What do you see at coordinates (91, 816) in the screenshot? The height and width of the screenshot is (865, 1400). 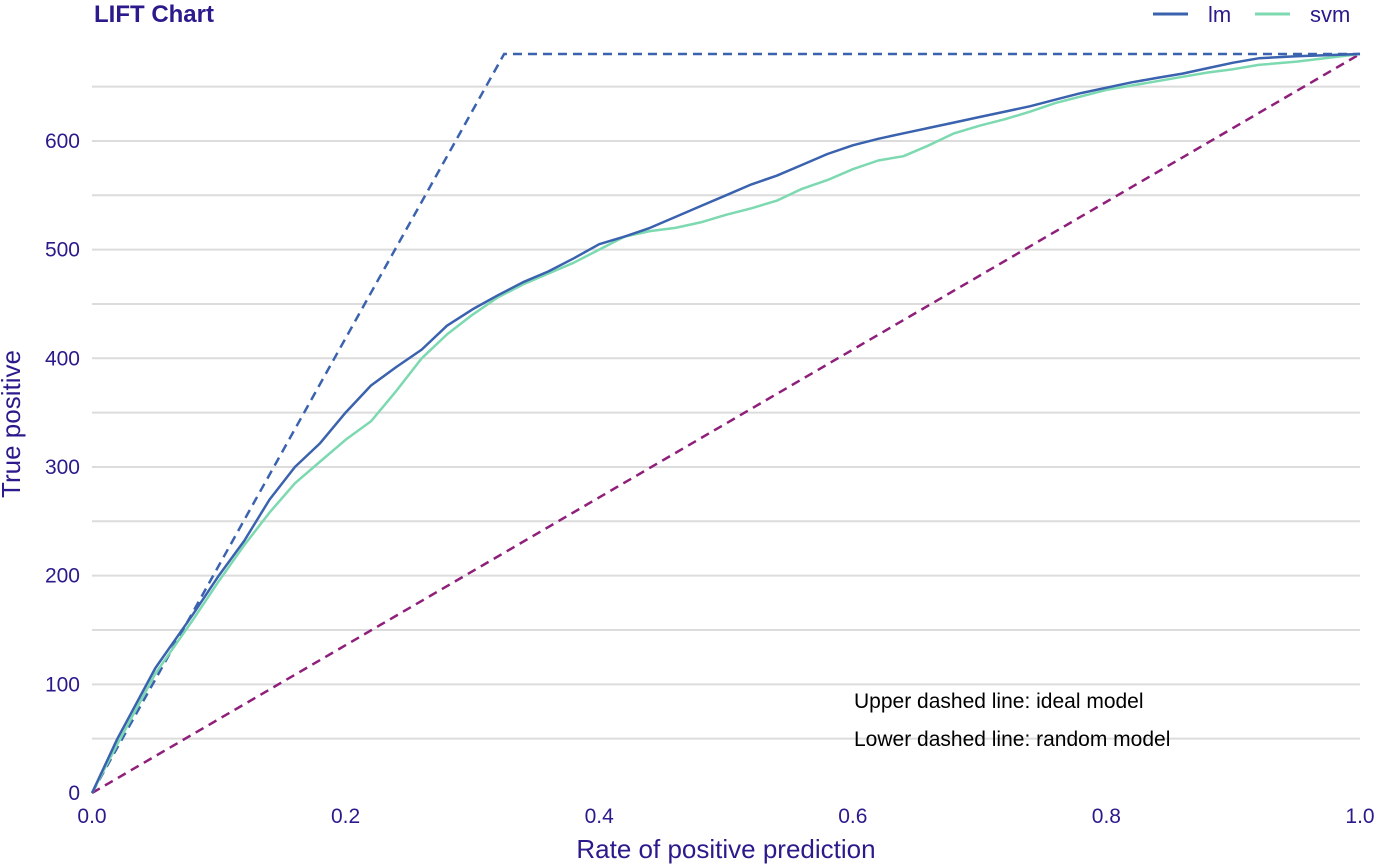 I see `x-tick-label: 0.0` at bounding box center [91, 816].